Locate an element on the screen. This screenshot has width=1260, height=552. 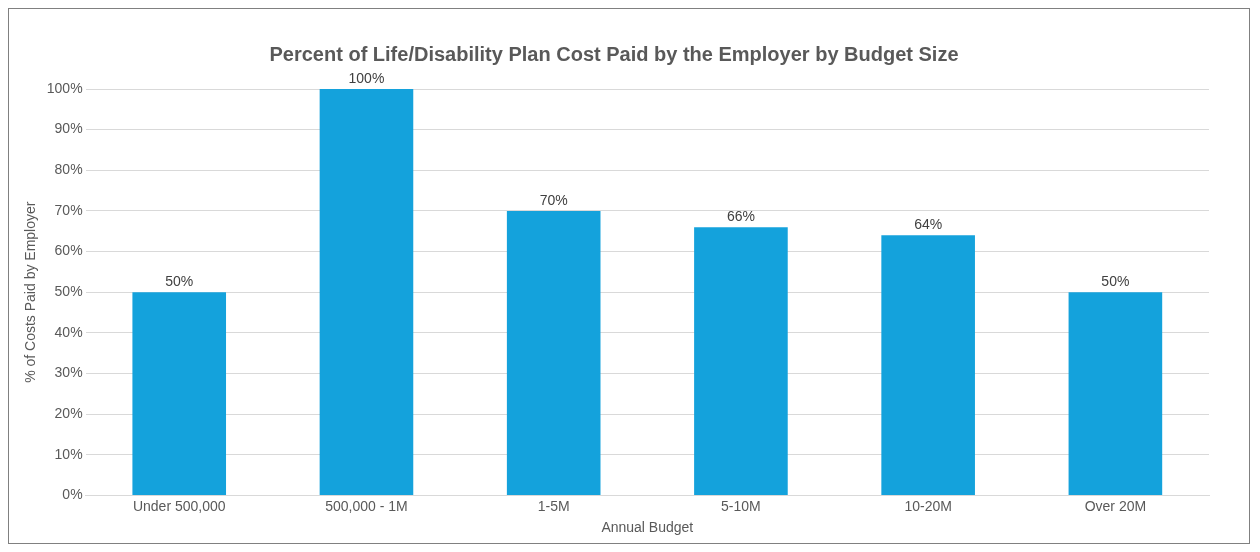
y-tick-label: 10% is located at coordinates (68, 453).